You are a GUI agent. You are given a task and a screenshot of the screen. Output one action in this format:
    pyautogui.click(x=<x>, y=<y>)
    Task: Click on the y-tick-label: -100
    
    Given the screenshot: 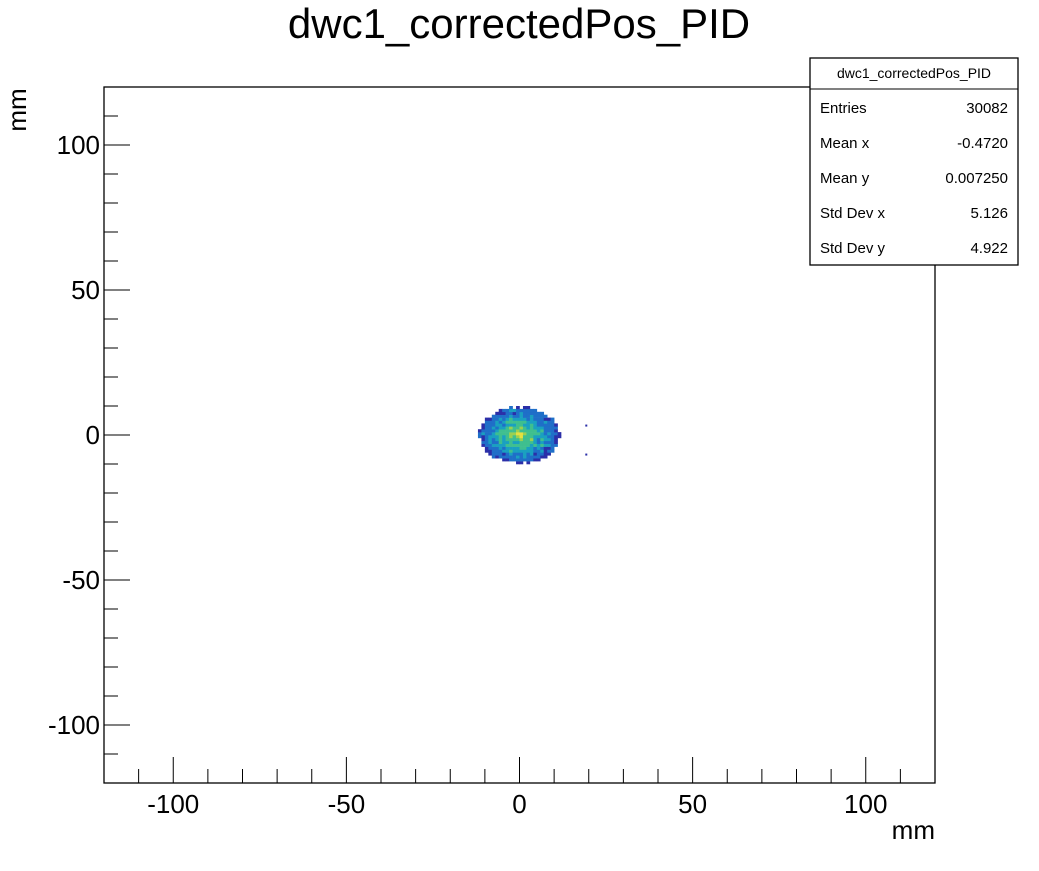 What is the action you would take?
    pyautogui.click(x=74, y=725)
    